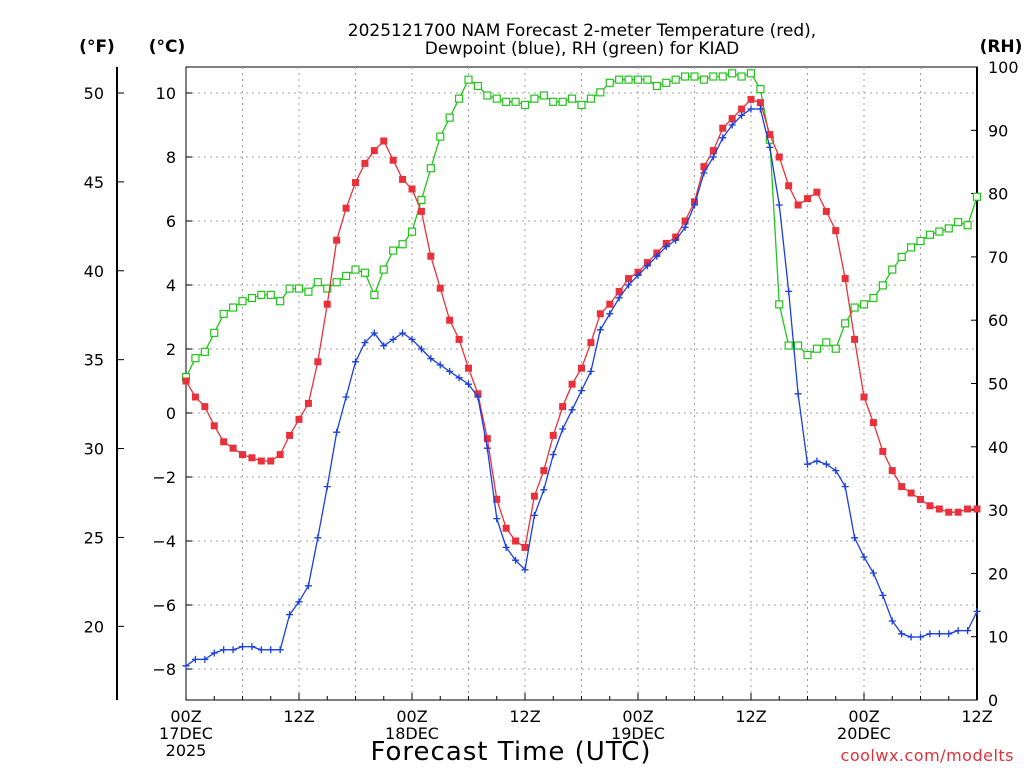 The height and width of the screenshot is (768, 1024). I want to click on rh-tick-label: 30, so click(998, 510).